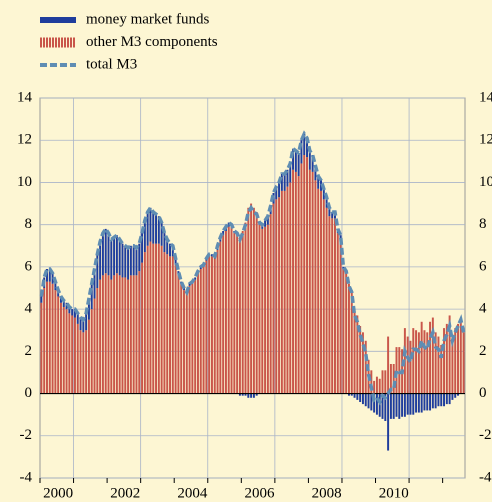 The height and width of the screenshot is (502, 492). I want to click on y2-tick-label: 12, so click(485, 140).